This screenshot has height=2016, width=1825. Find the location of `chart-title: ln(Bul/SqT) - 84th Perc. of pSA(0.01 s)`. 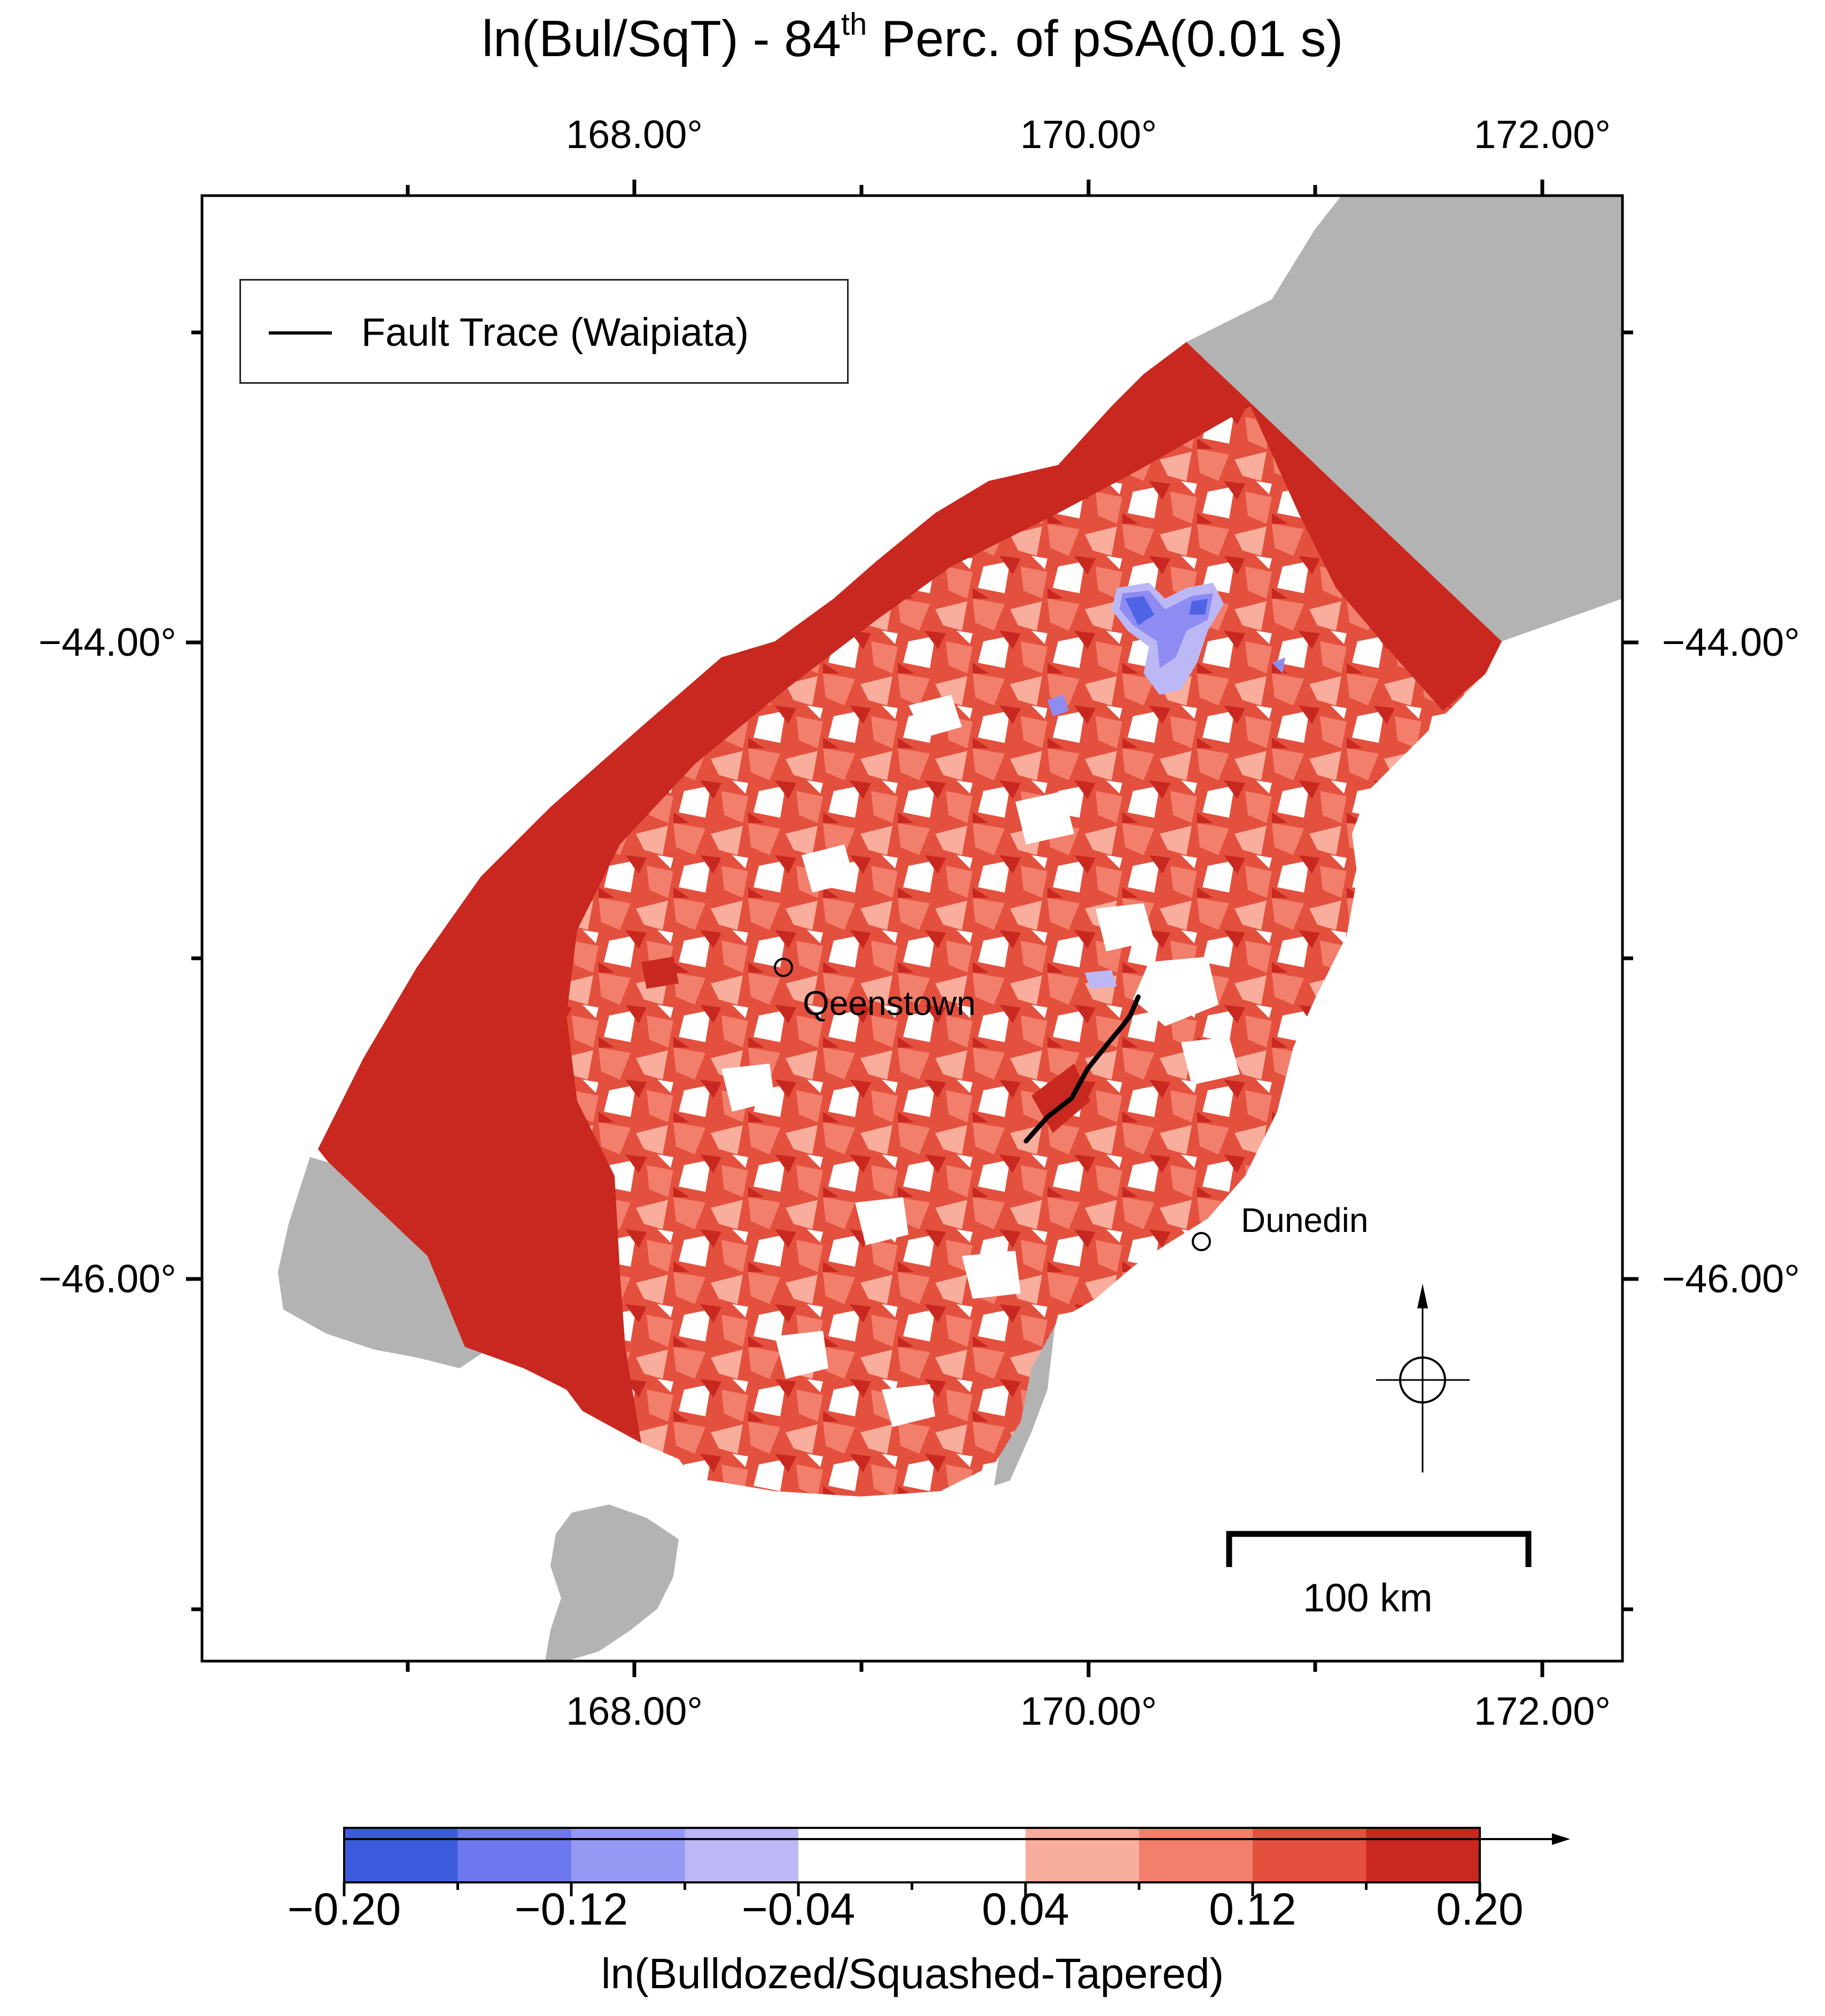

chart-title: ln(Bul/SqT) - 84th Perc. of pSA(0.01 s) is located at coordinates (913, 42).